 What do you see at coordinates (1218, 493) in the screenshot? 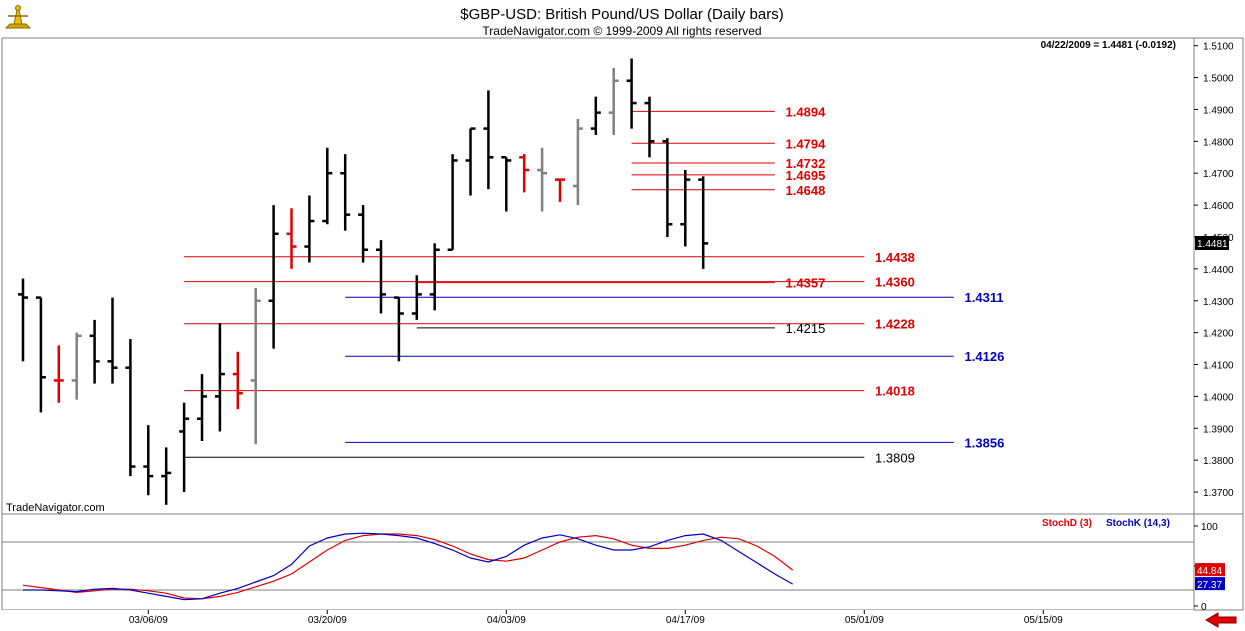
I see `price-tick-label: 1.3700` at bounding box center [1218, 493].